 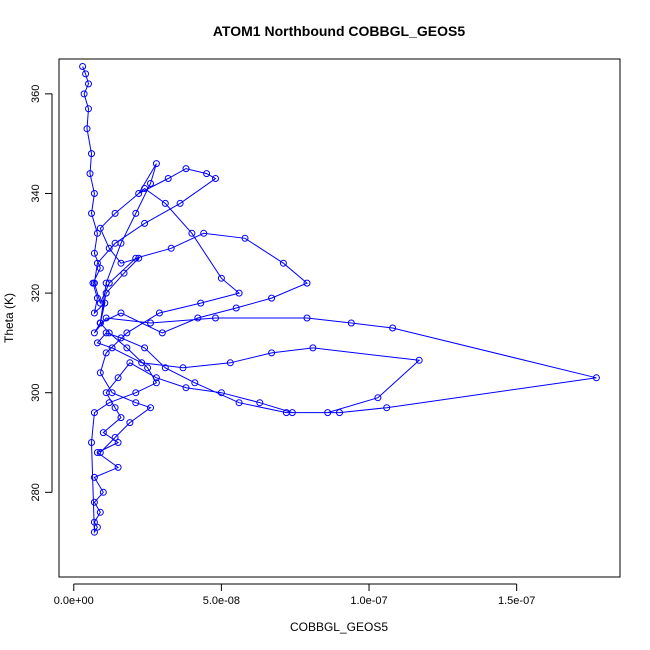 I want to click on y-tick-label: 300, so click(x=36, y=393).